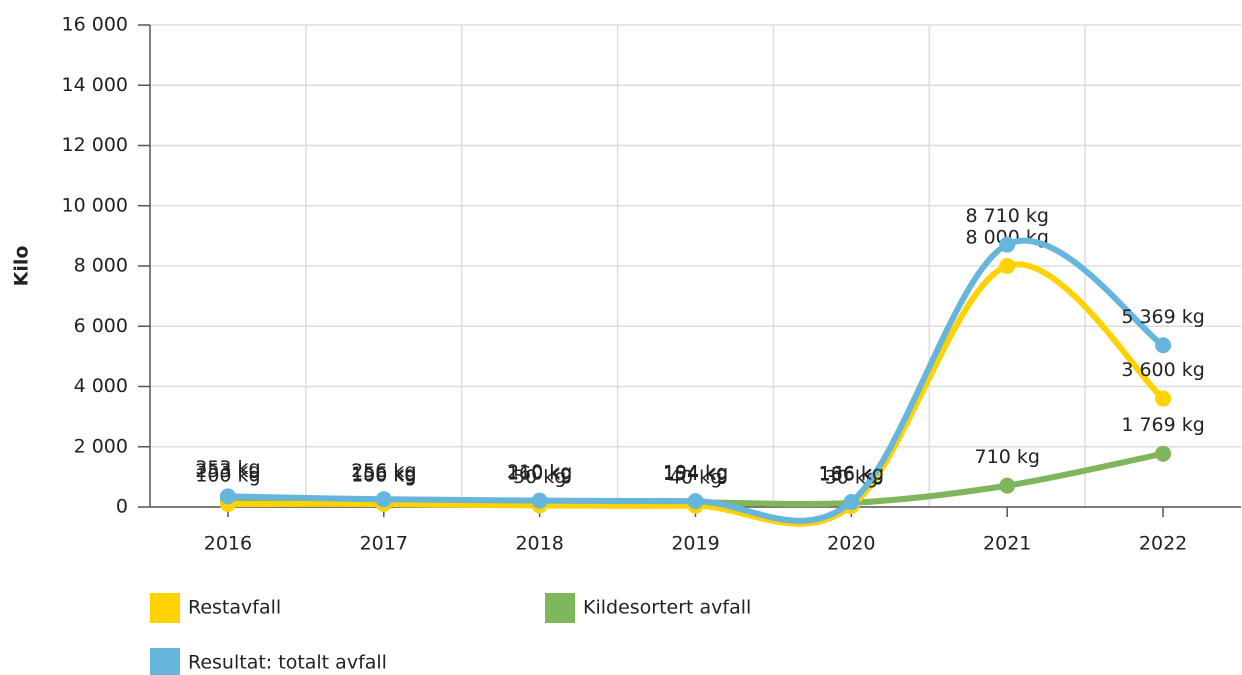 Image resolution: width=1242 pixels, height=675 pixels. I want to click on legend-label: Restavfall, so click(234, 608).